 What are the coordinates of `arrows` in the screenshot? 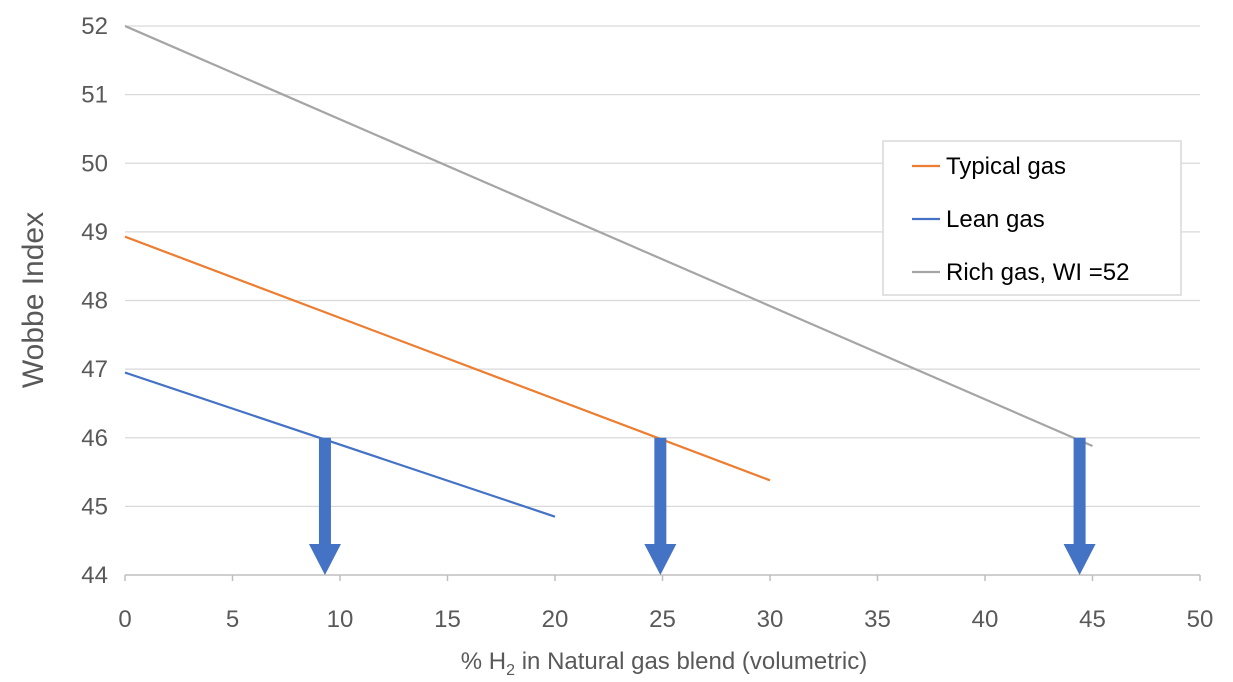 It's located at (702, 506).